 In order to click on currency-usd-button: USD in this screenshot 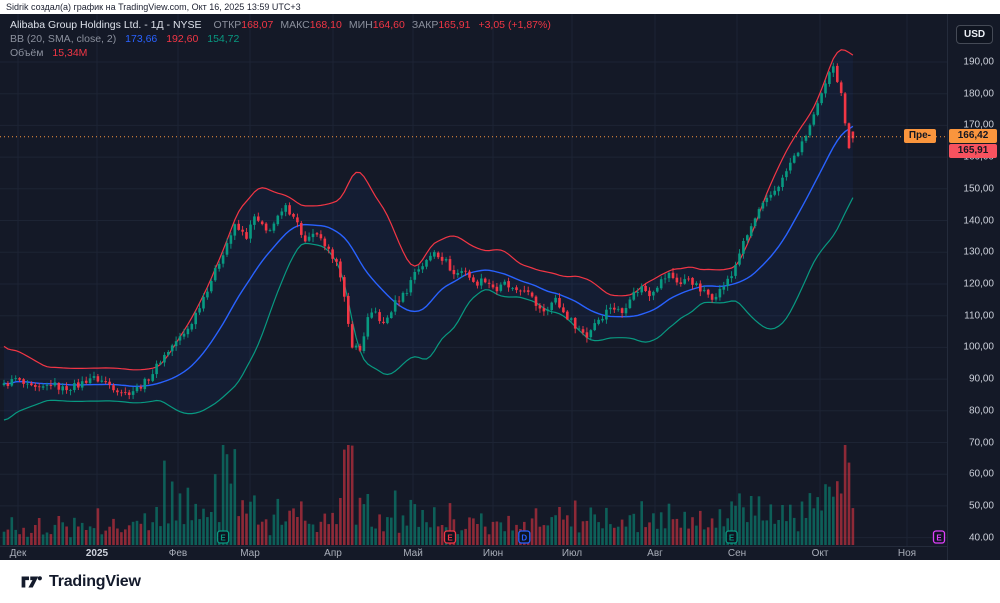, I will do `click(975, 34)`.